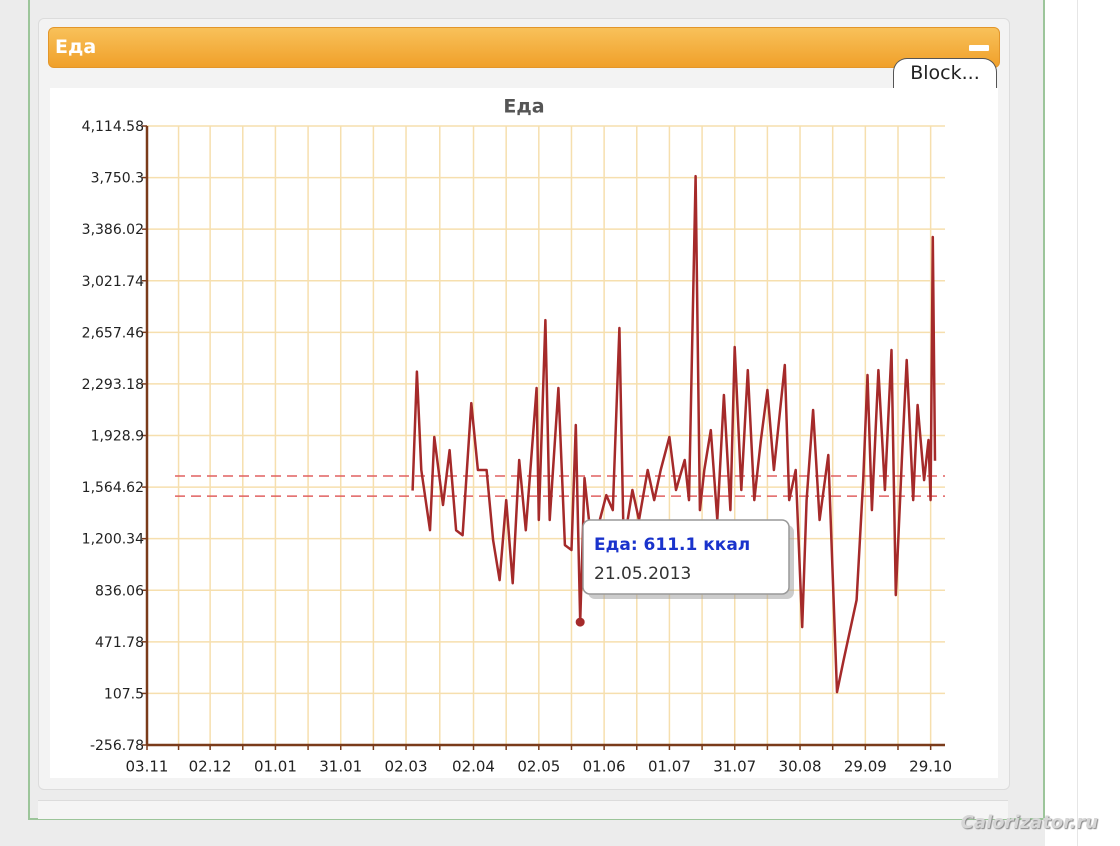 The height and width of the screenshot is (846, 1120). Describe the element at coordinates (113, 488) in the screenshot. I see `y-tick-label: 1,564.62` at that location.